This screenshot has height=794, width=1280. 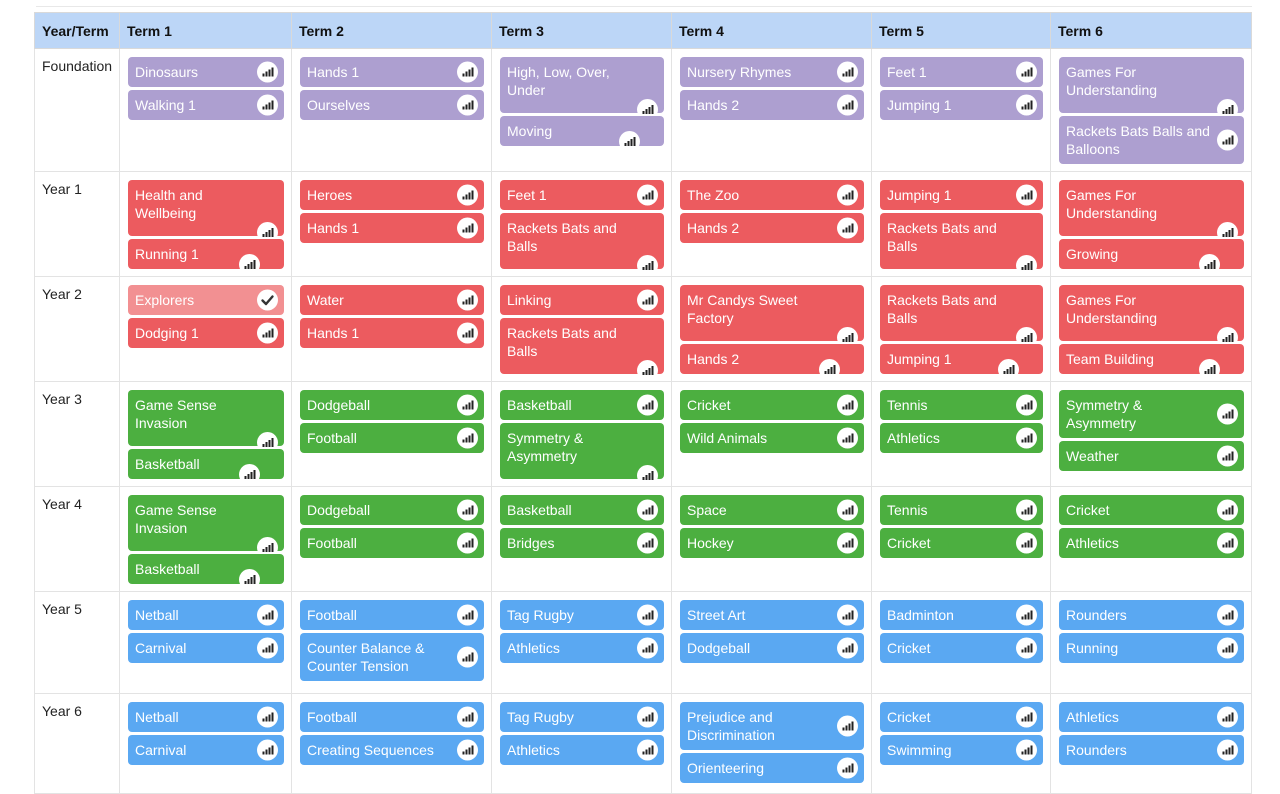 What do you see at coordinates (772, 438) in the screenshot?
I see `unit-card: Wild Animals` at bounding box center [772, 438].